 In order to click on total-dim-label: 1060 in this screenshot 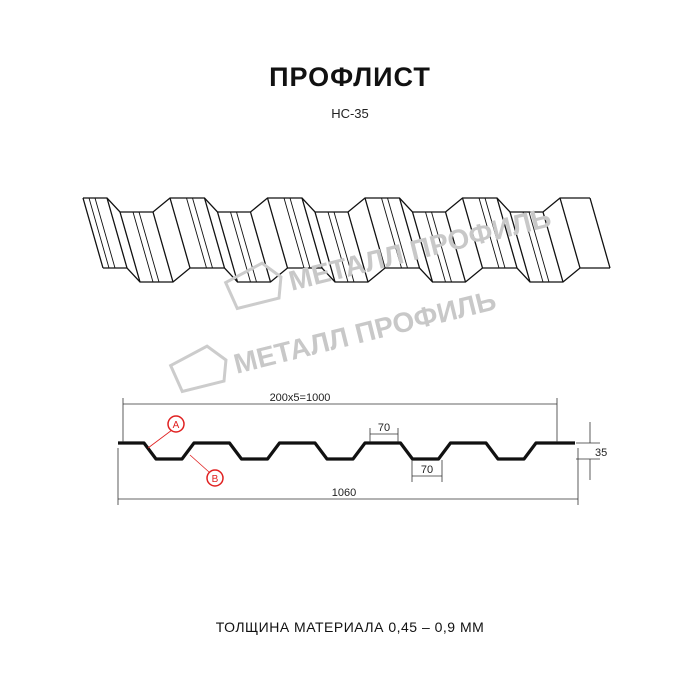, I will do `click(344, 493)`.